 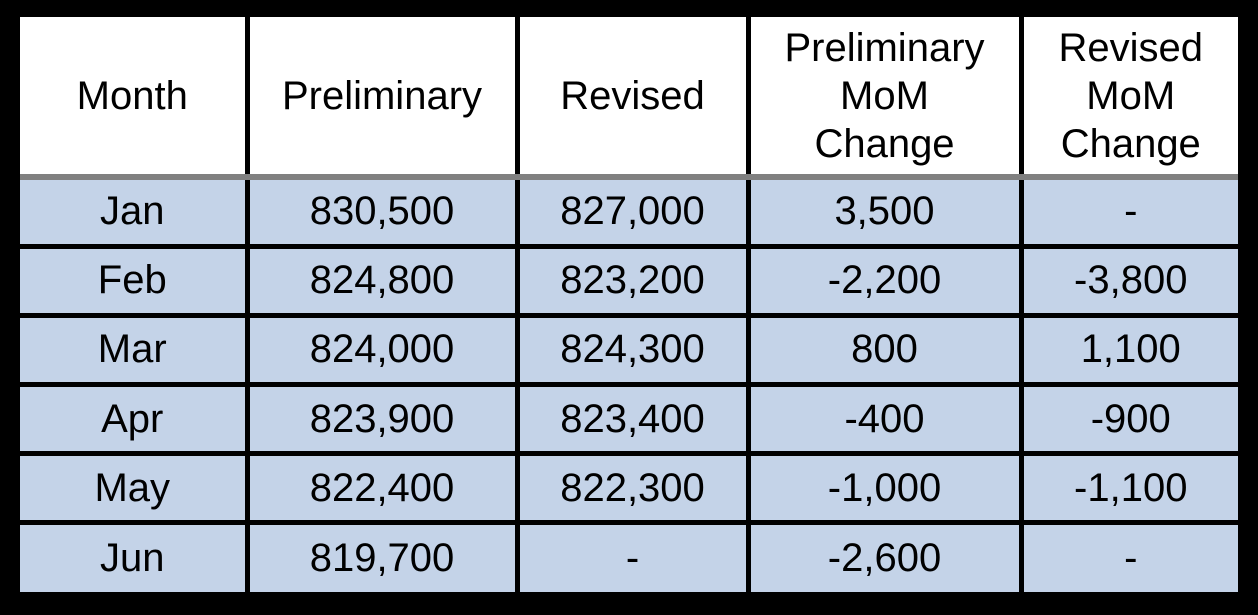 What do you see at coordinates (1128, 348) in the screenshot?
I see `cell-revised-mom-change: 1,100` at bounding box center [1128, 348].